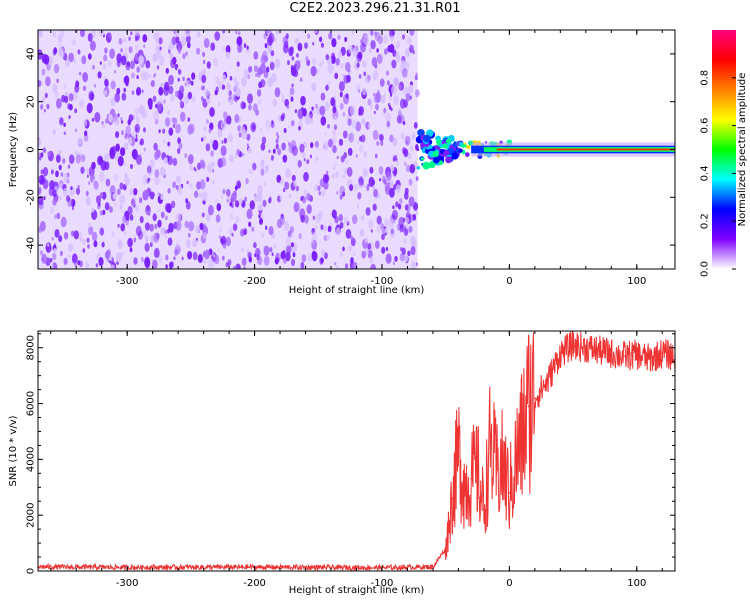  Describe the element at coordinates (705, 269) in the screenshot. I see `colorbar-tick-label: 0.0` at that location.